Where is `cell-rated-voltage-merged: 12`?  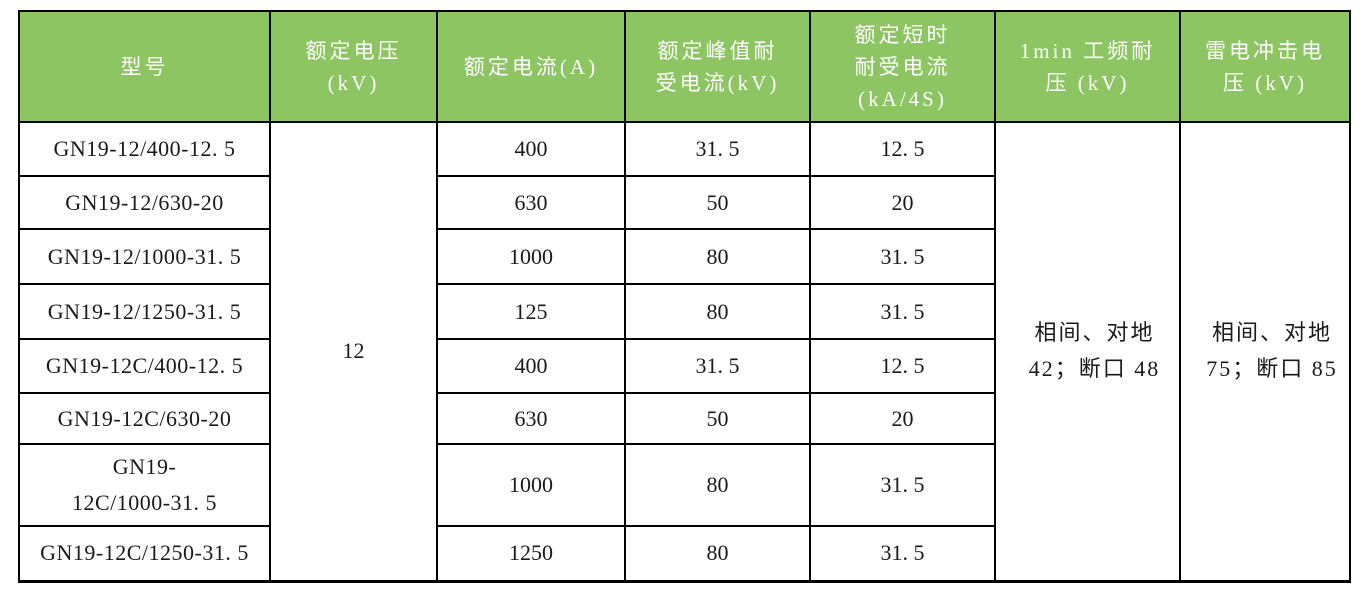
cell-rated-voltage-merged: 12 is located at coordinates (353, 351).